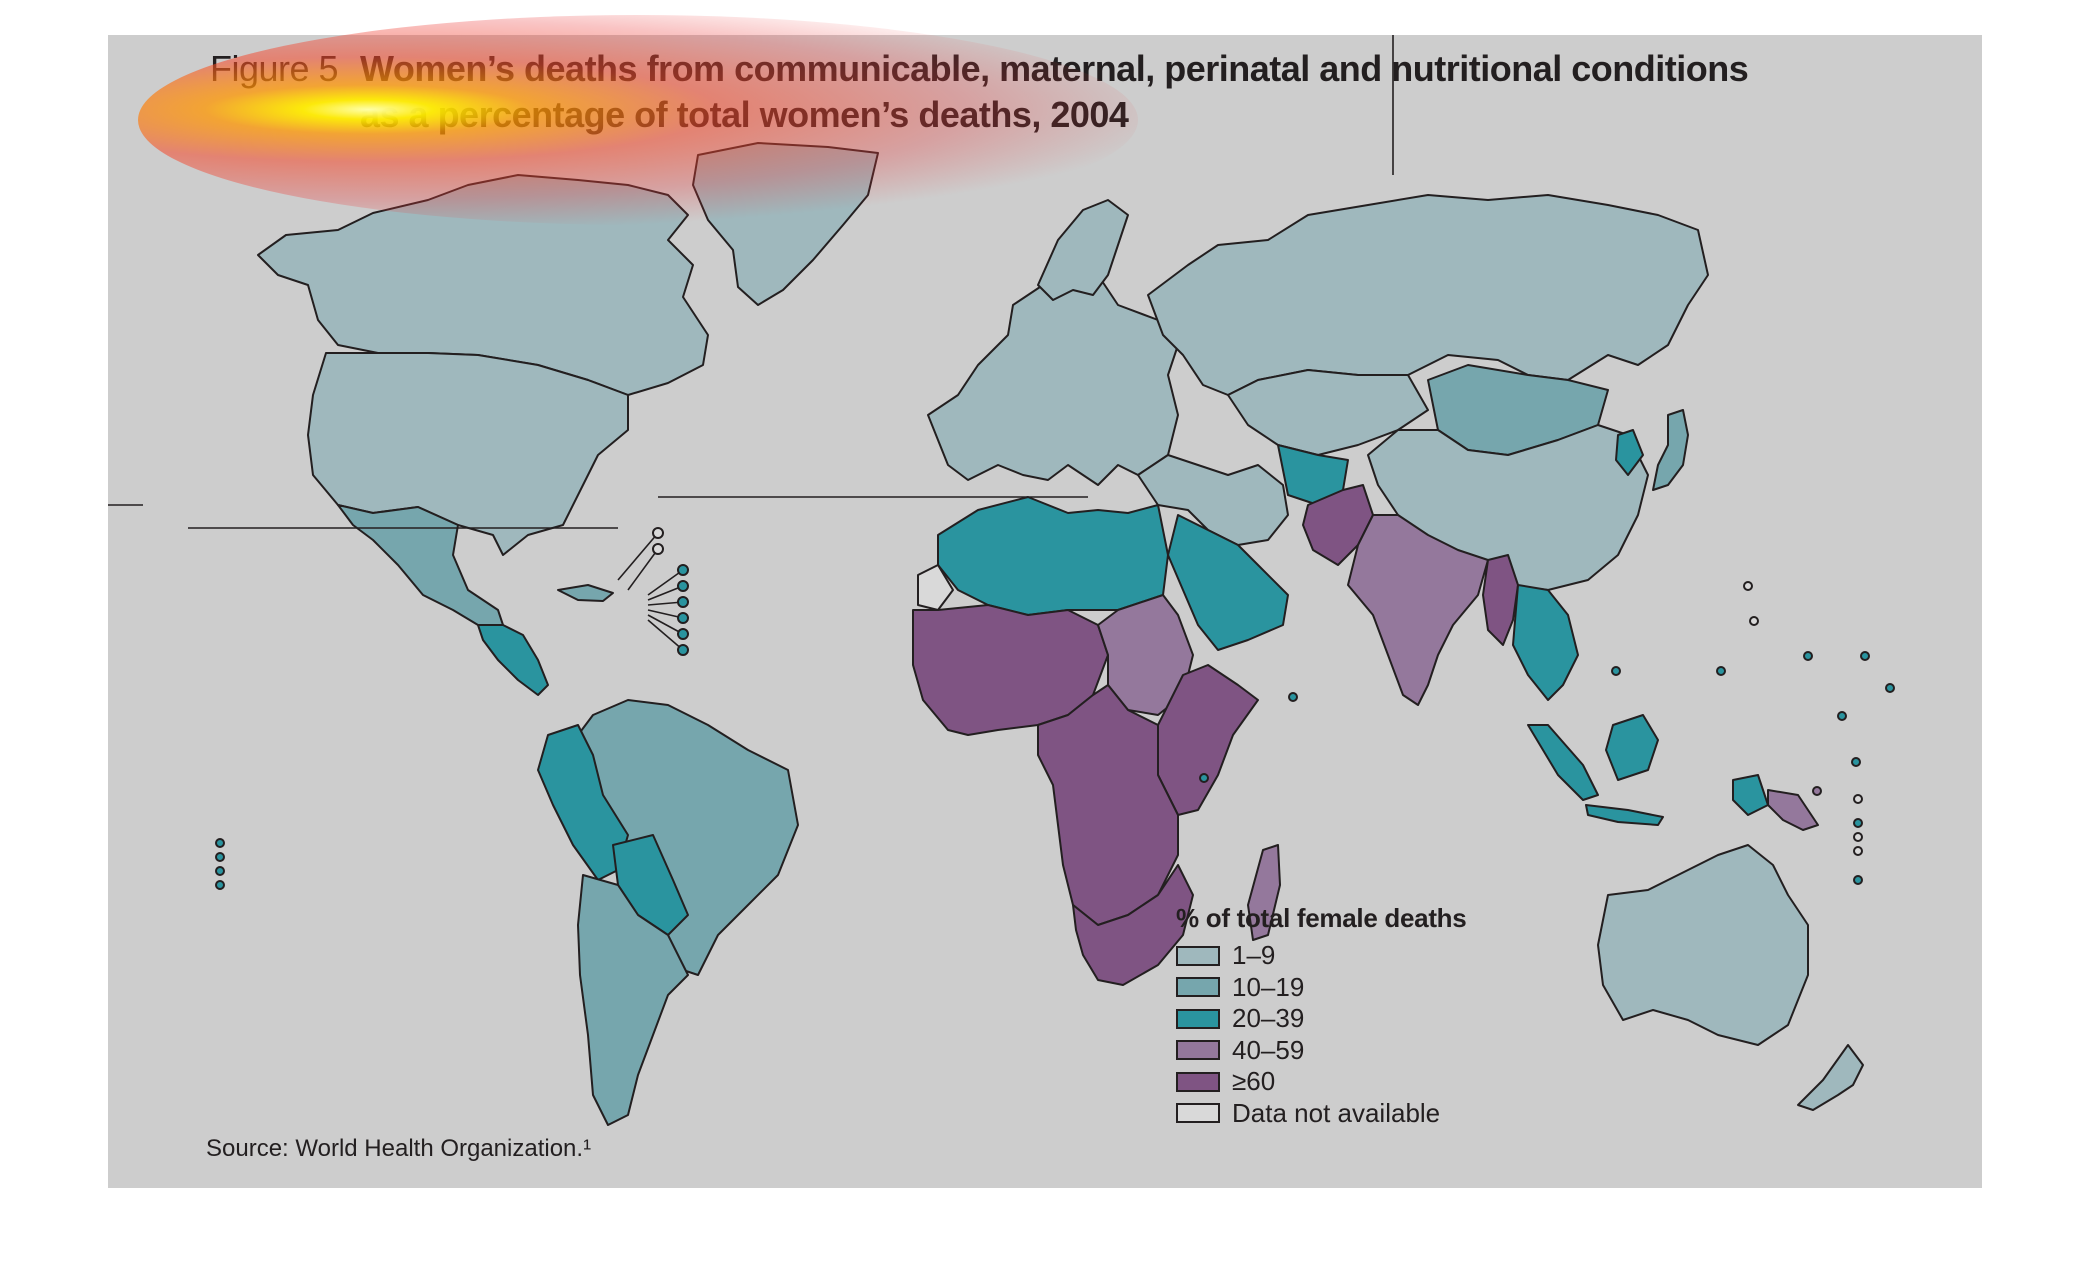 This screenshot has width=2090, height=1282. What do you see at coordinates (1793, 810) in the screenshot?
I see `map-region-papua-new-guinea` at bounding box center [1793, 810].